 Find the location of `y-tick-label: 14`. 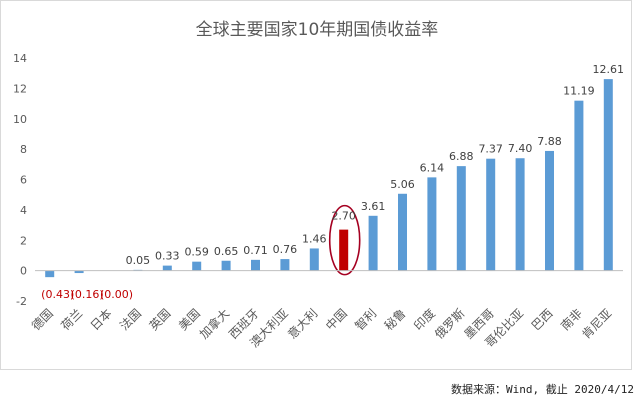

y-tick-label: 14 is located at coordinates (20, 58).